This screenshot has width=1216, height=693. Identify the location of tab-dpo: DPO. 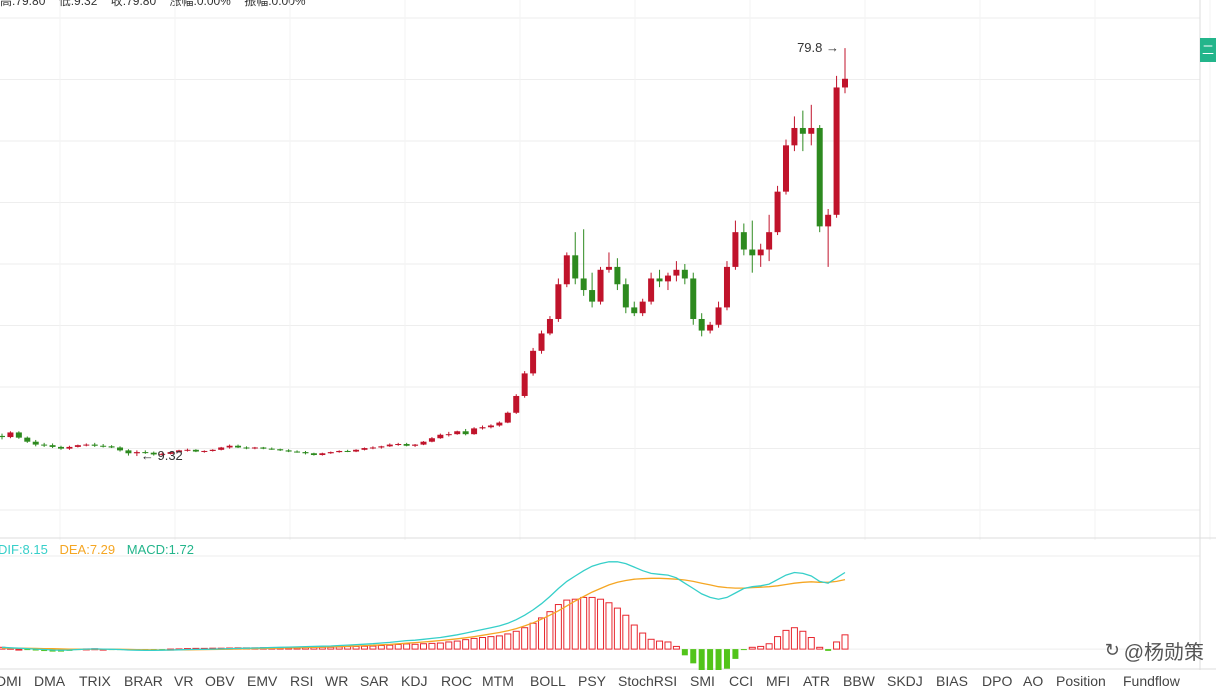
(997, 681).